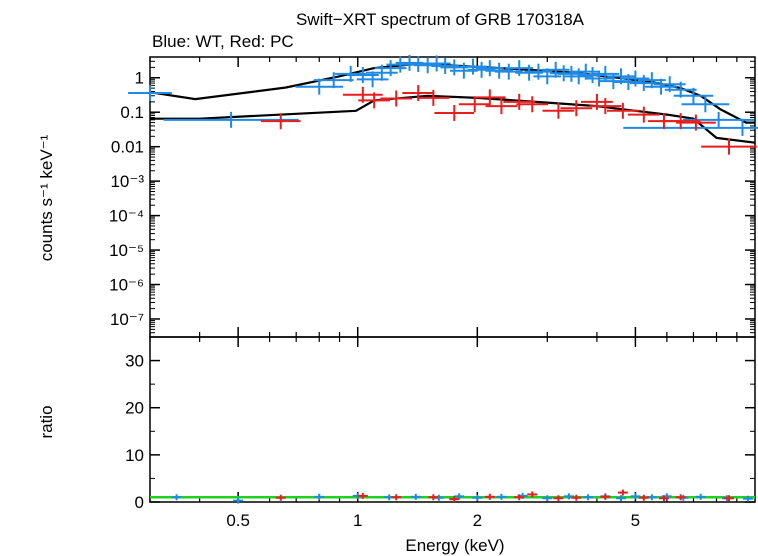 Image resolution: width=758 pixels, height=556 pixels. I want to click on ratio-y-tick-label: 20, so click(134, 408).